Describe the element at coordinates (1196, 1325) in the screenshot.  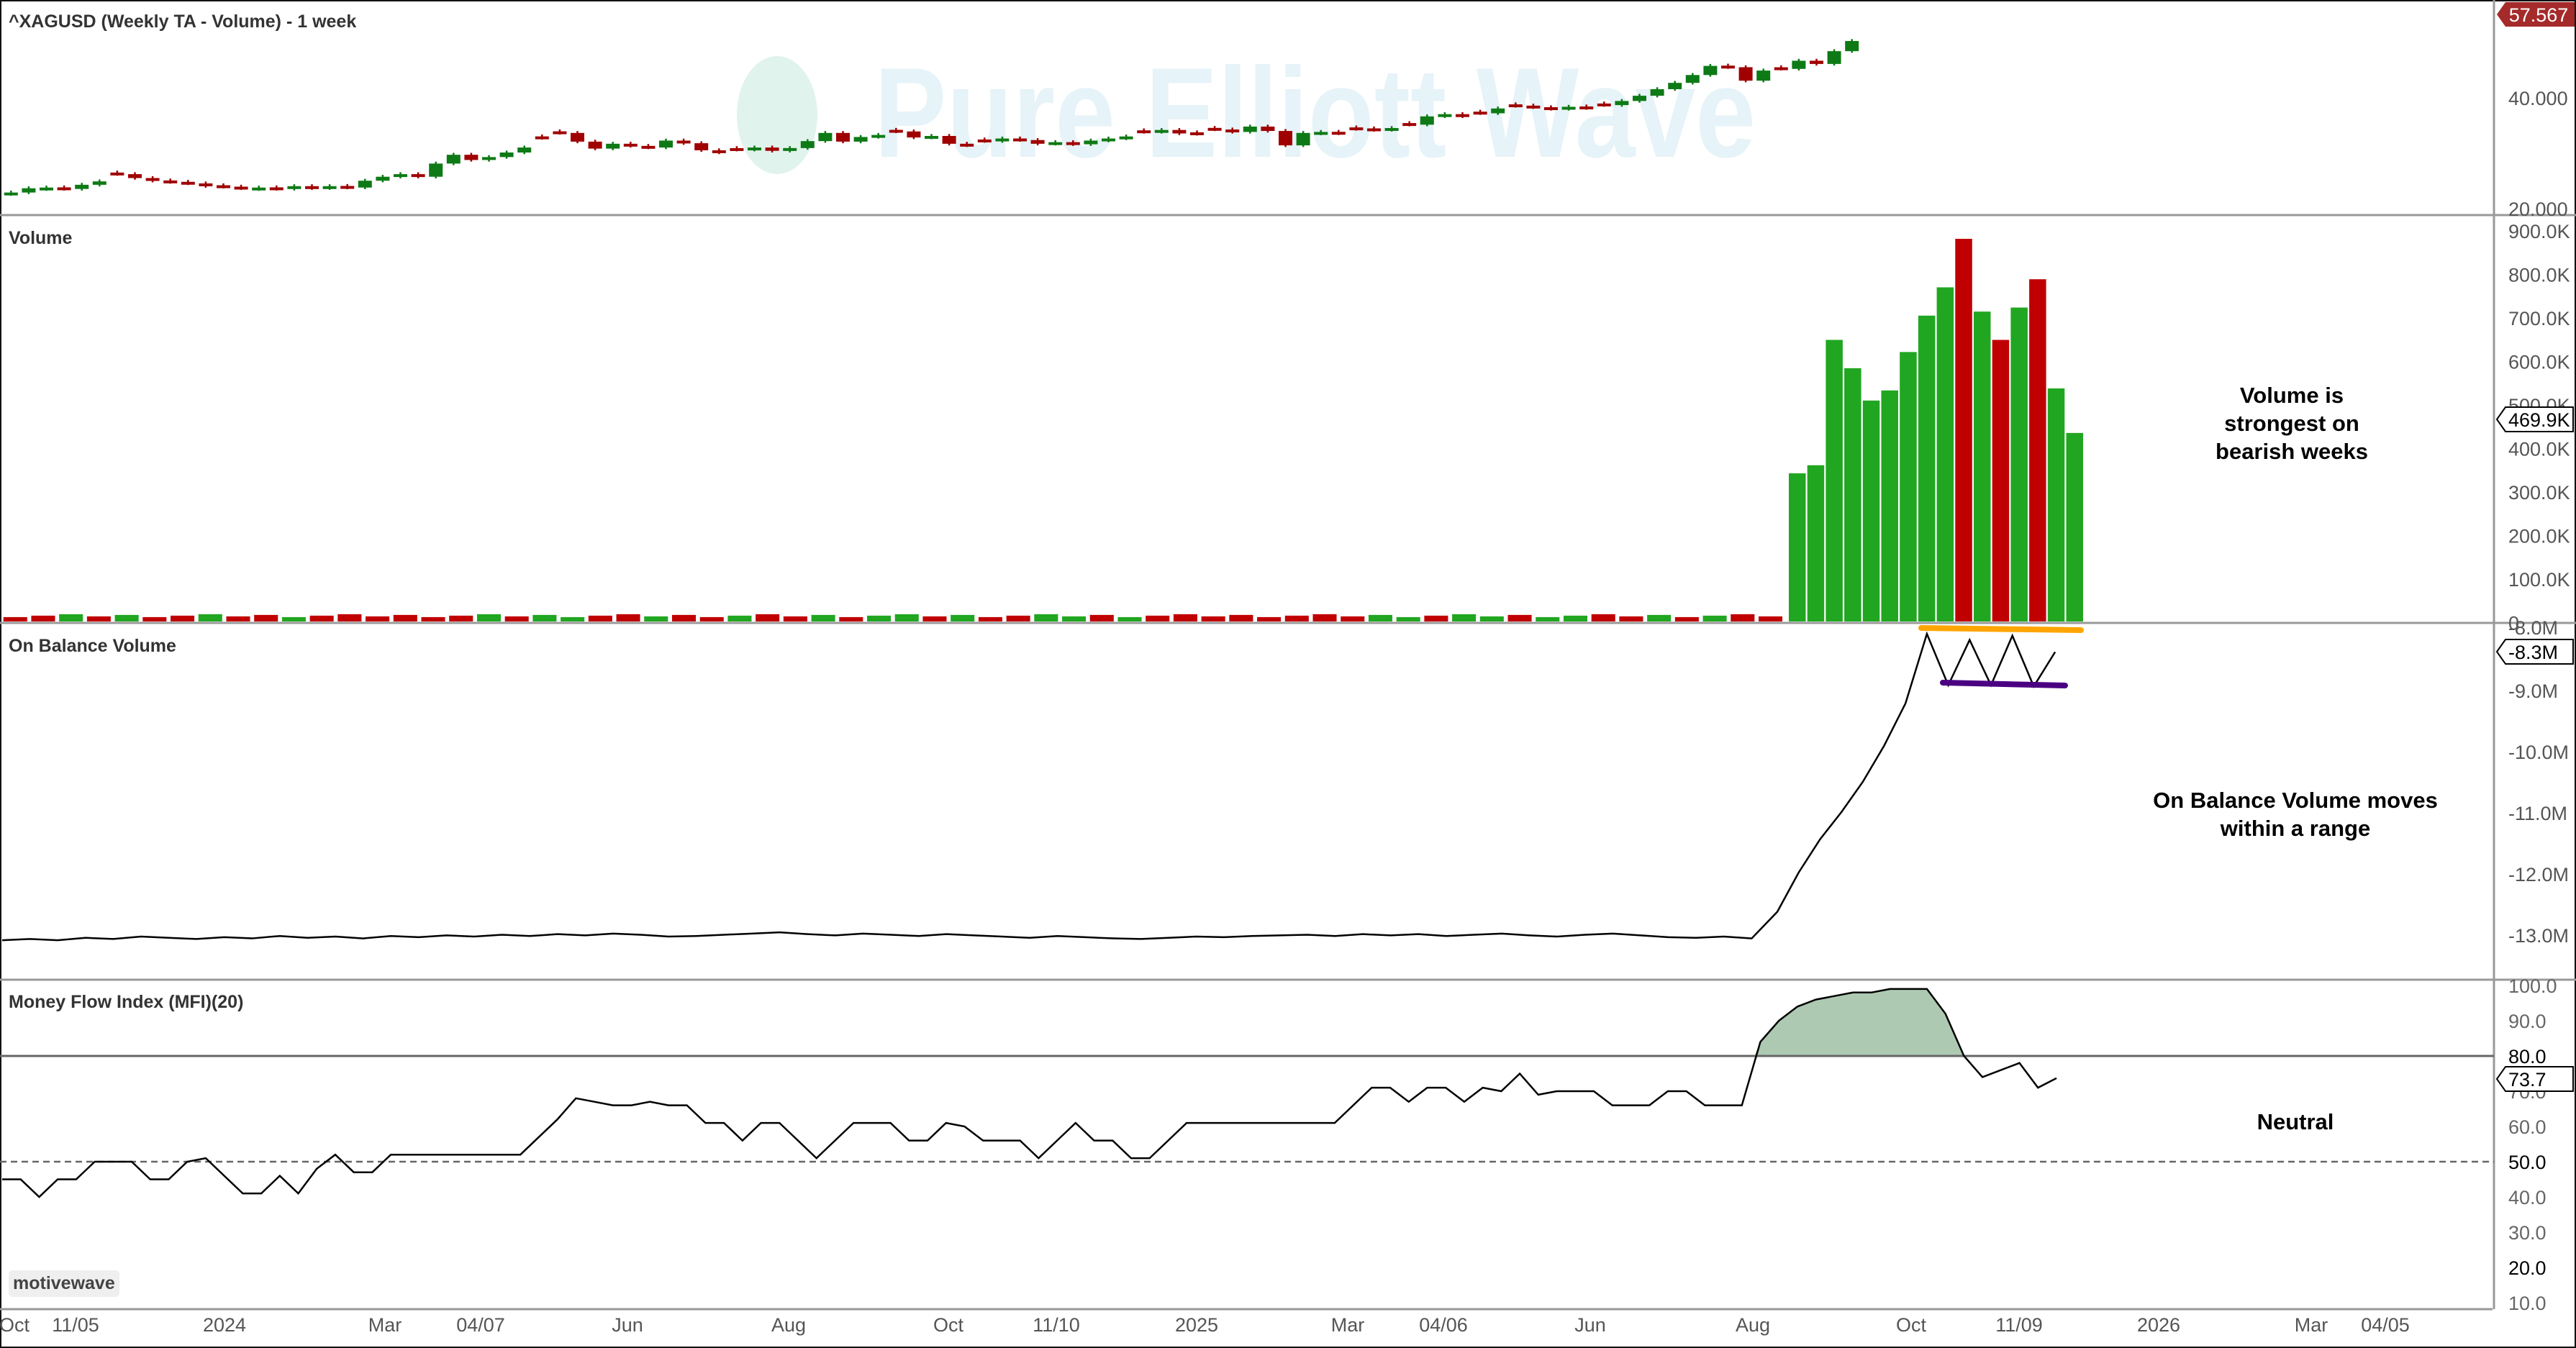
I see `svg-text: 2025` at that location.